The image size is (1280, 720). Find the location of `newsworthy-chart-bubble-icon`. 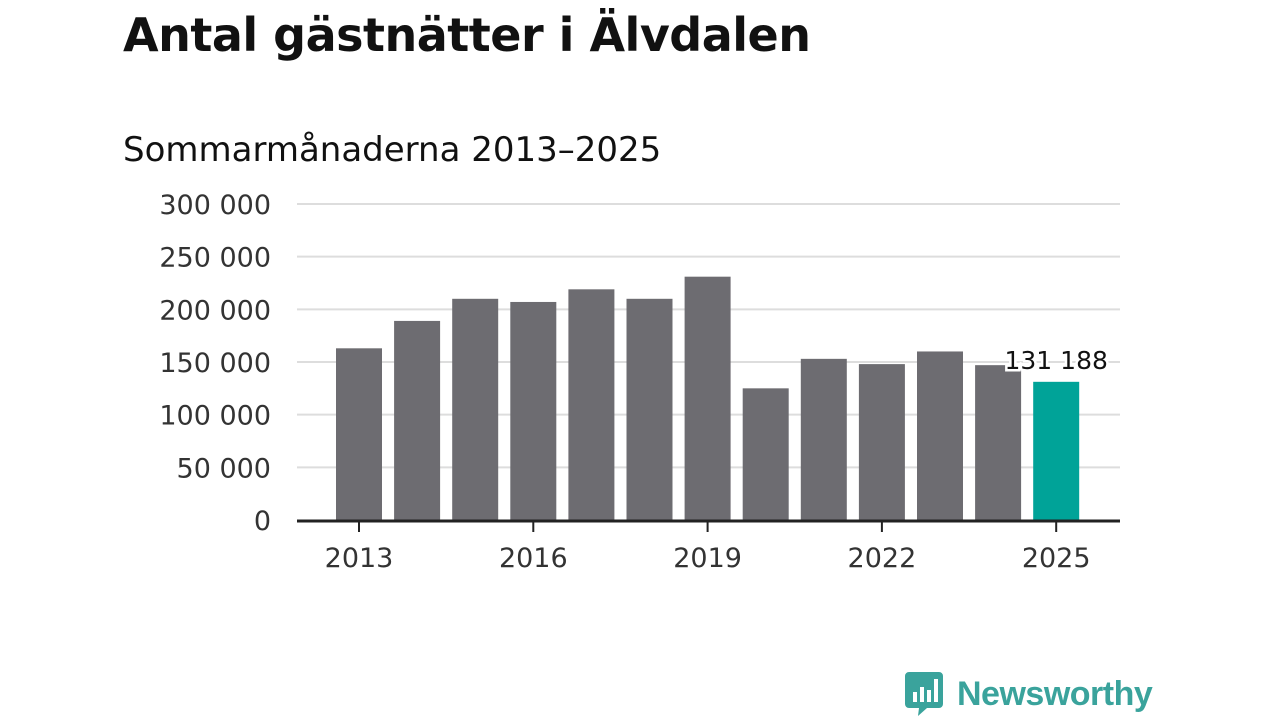

newsworthy-chart-bubble-icon is located at coordinates (924, 694).